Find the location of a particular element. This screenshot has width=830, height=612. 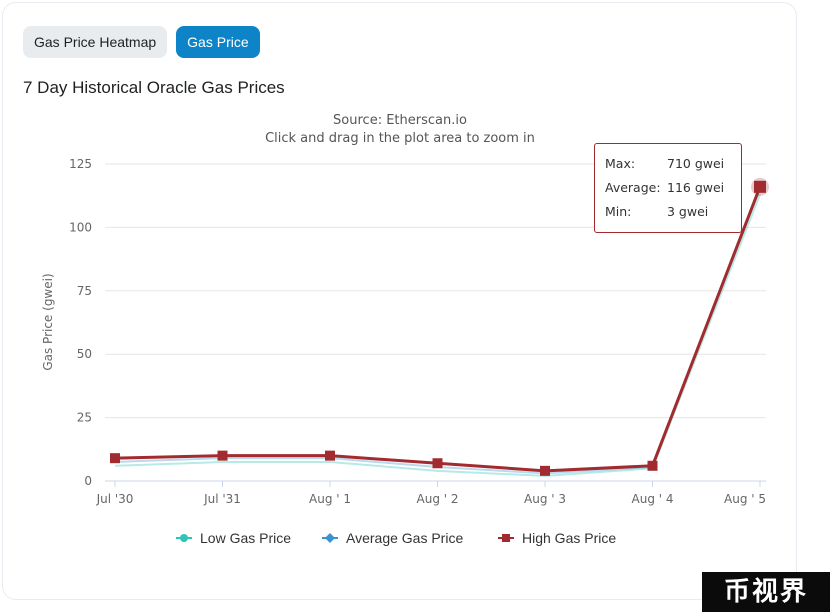

y-axis-label: Gas Price (gwei) is located at coordinates (48, 321).